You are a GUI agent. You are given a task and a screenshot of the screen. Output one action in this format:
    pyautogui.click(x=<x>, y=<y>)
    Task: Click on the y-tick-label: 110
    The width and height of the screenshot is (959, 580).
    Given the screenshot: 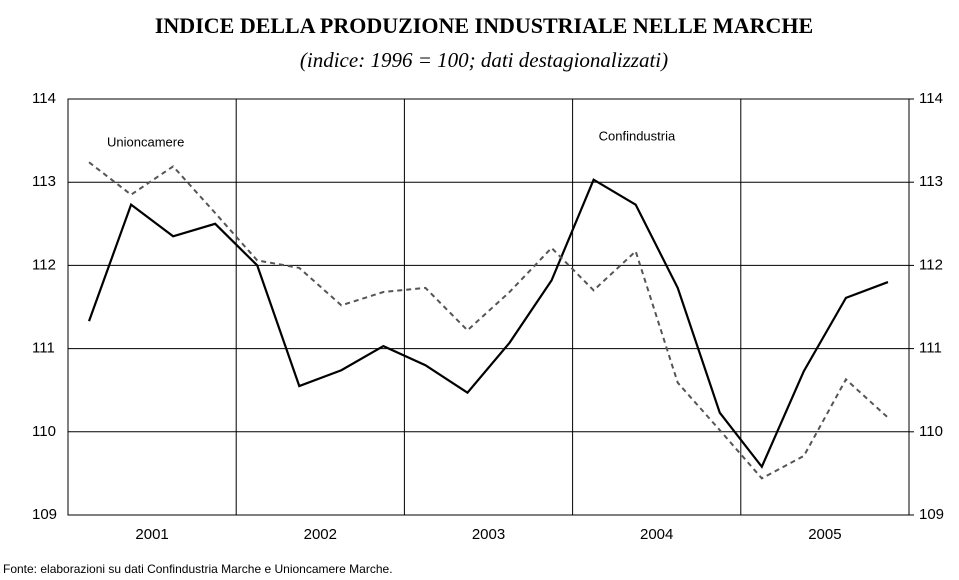 What is the action you would take?
    pyautogui.click(x=44, y=431)
    